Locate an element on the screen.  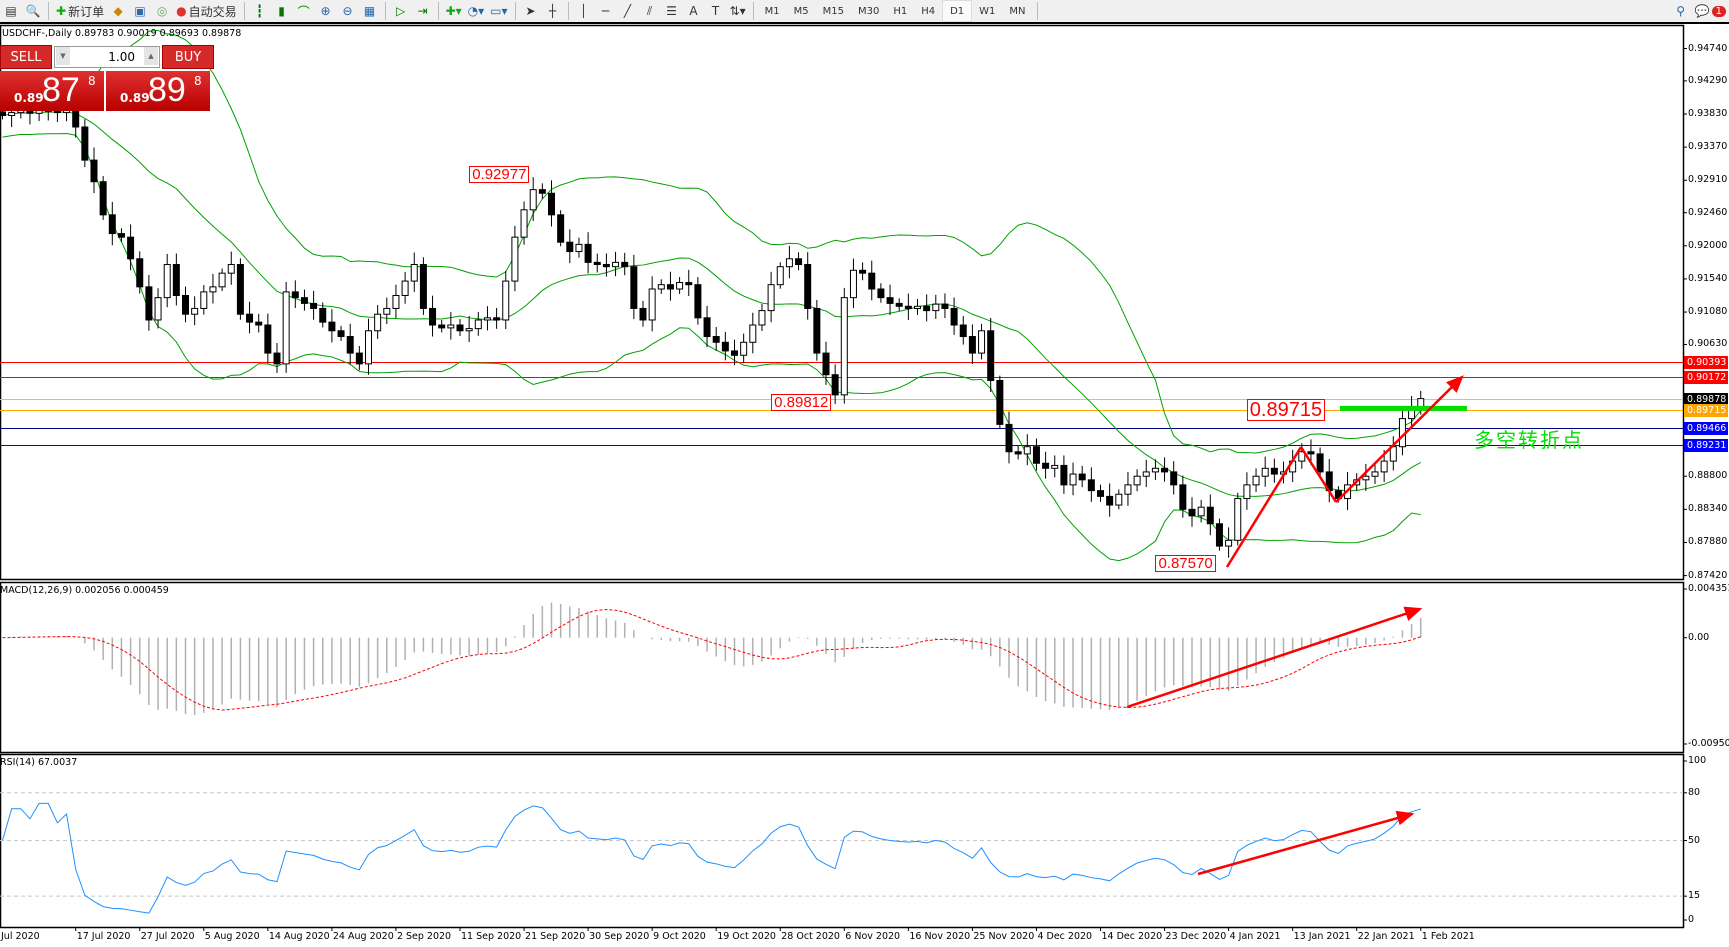
timeframe-h4: H4 is located at coordinates (928, 11).